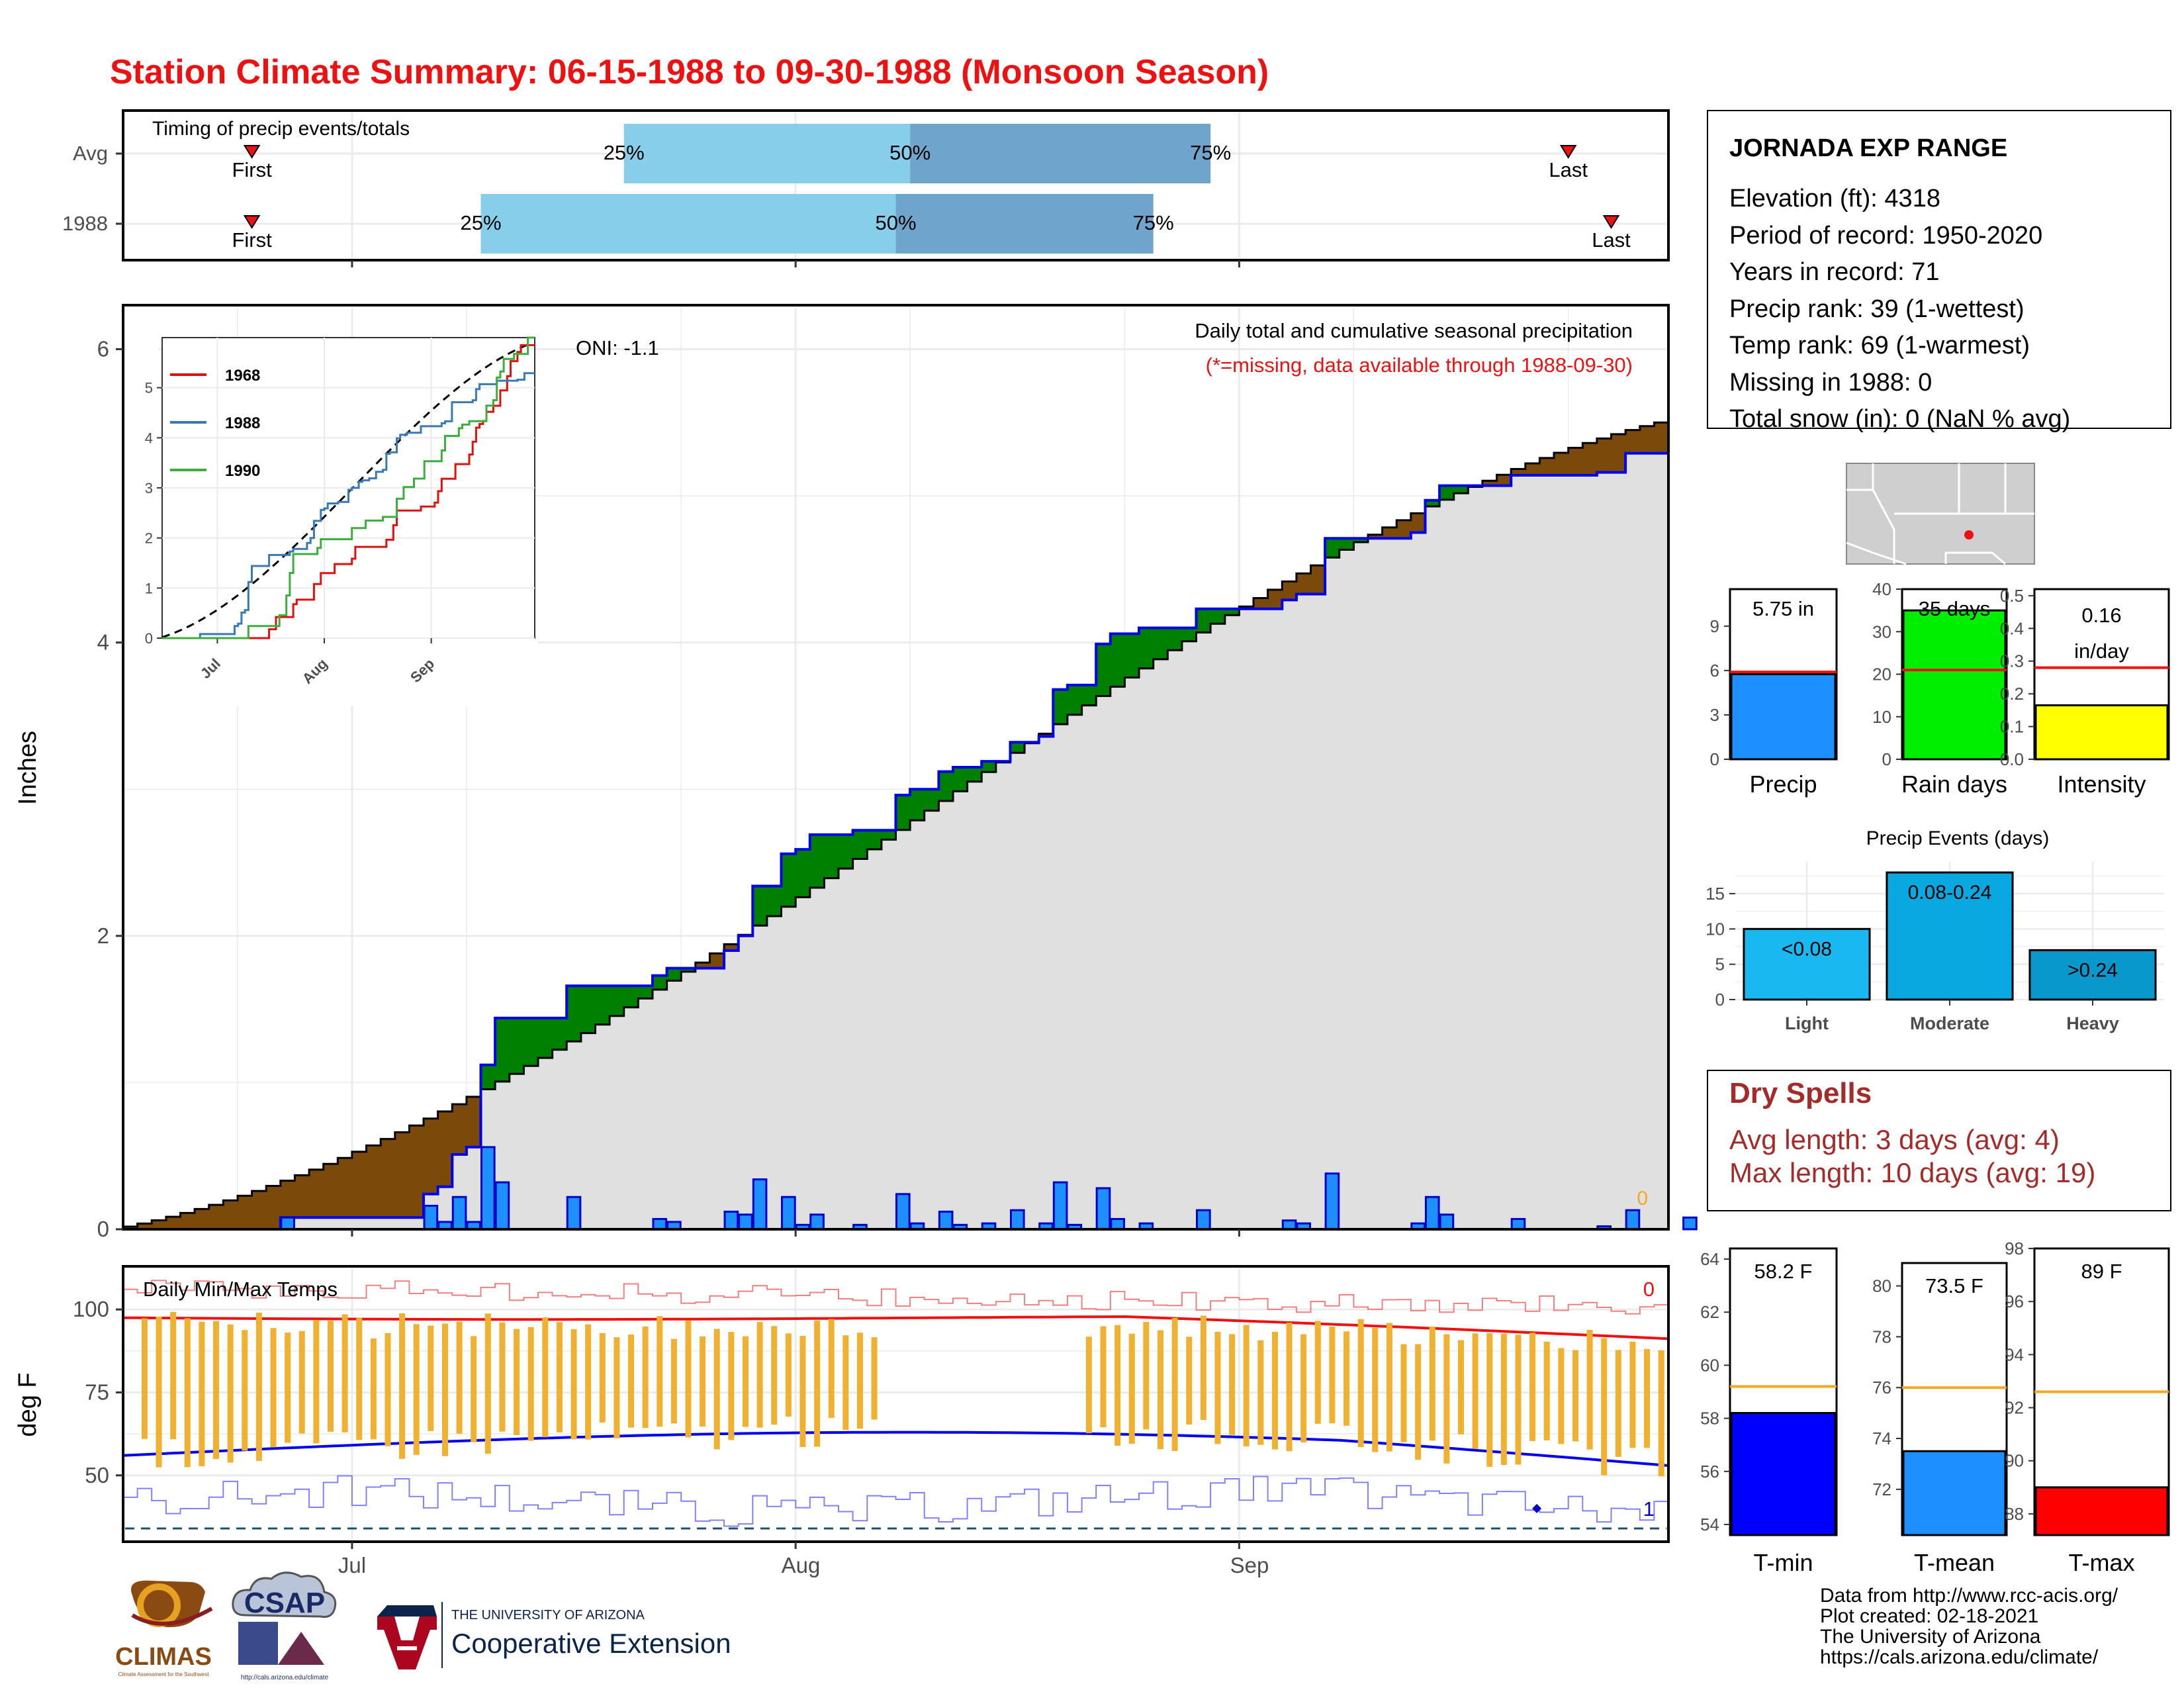 This screenshot has width=2184, height=1688. I want to click on temp-summary-tick-label: 88, so click(2014, 1514).